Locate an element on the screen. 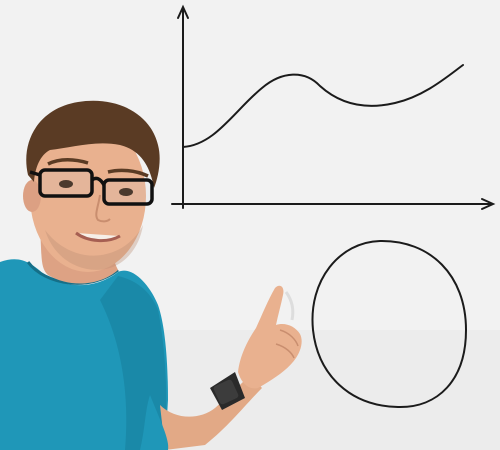  ear is located at coordinates (32, 196).